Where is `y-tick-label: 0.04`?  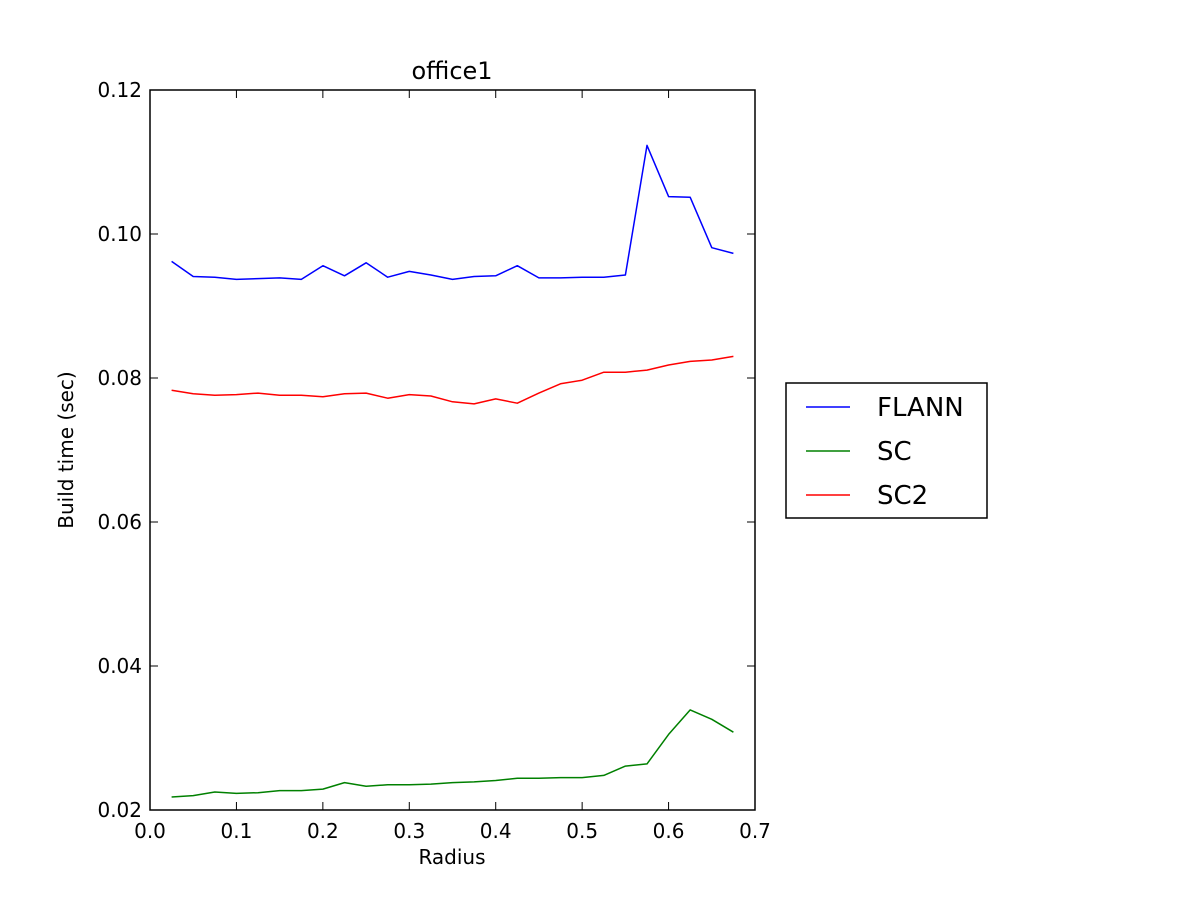
y-tick-label: 0.04 is located at coordinates (119, 666).